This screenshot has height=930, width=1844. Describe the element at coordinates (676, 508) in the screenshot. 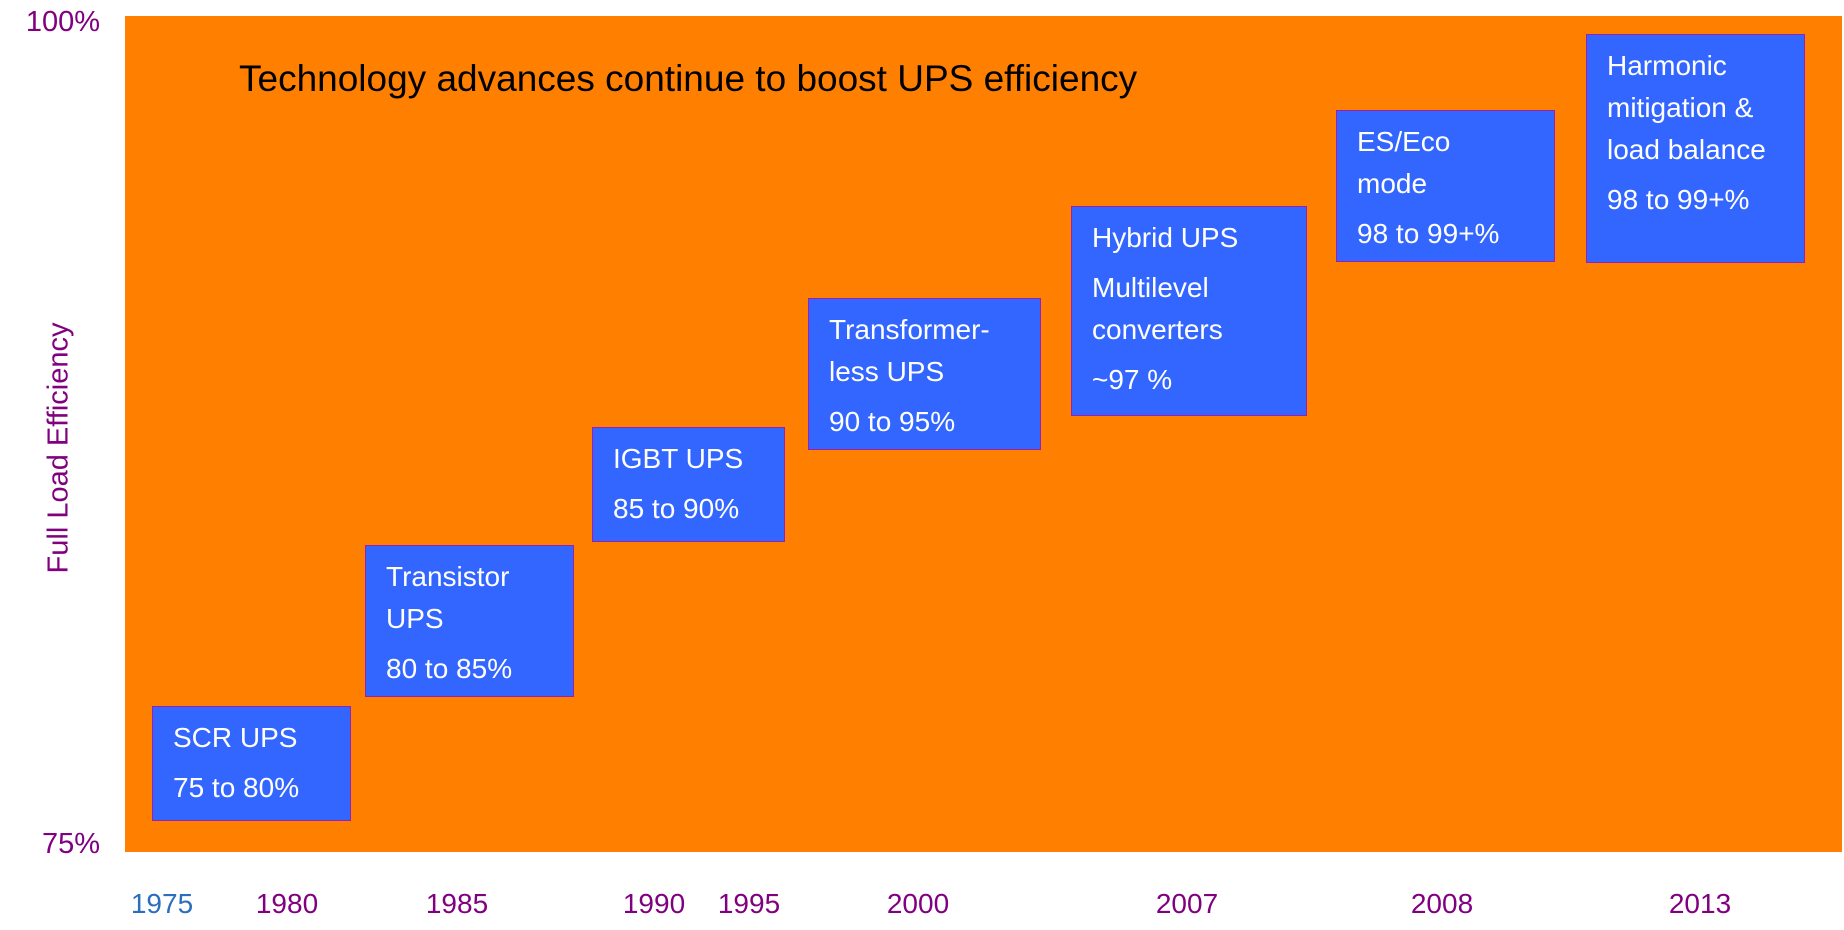

I see `text-line: 85 to 90%` at that location.